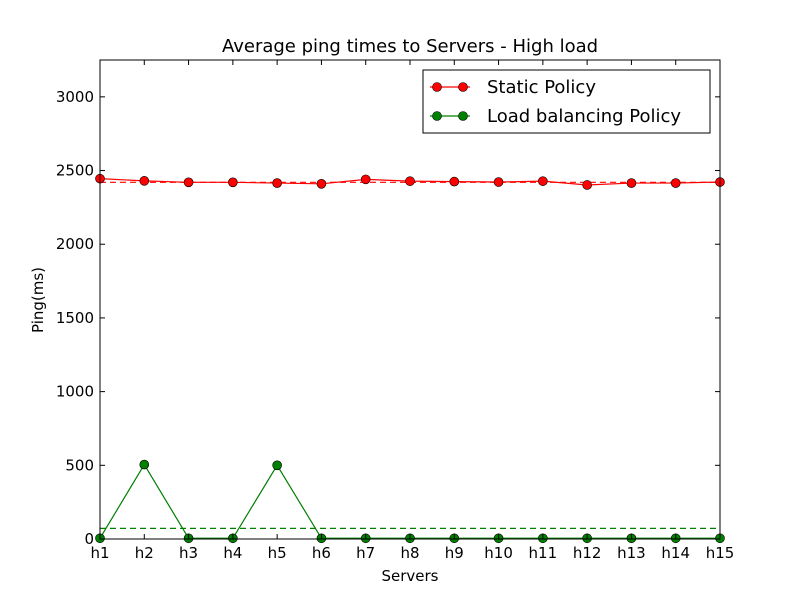 This screenshot has width=800, height=600. I want to click on legend-box, so click(566, 101).